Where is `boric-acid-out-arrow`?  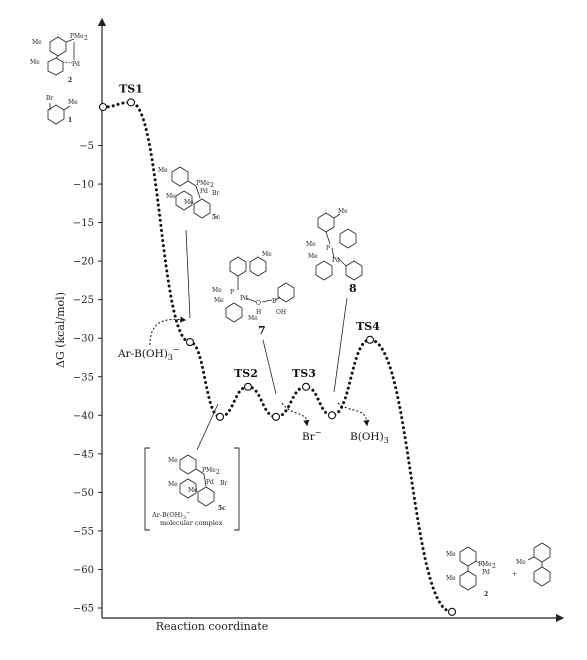 boric-acid-out-arrow is located at coordinates (353, 414).